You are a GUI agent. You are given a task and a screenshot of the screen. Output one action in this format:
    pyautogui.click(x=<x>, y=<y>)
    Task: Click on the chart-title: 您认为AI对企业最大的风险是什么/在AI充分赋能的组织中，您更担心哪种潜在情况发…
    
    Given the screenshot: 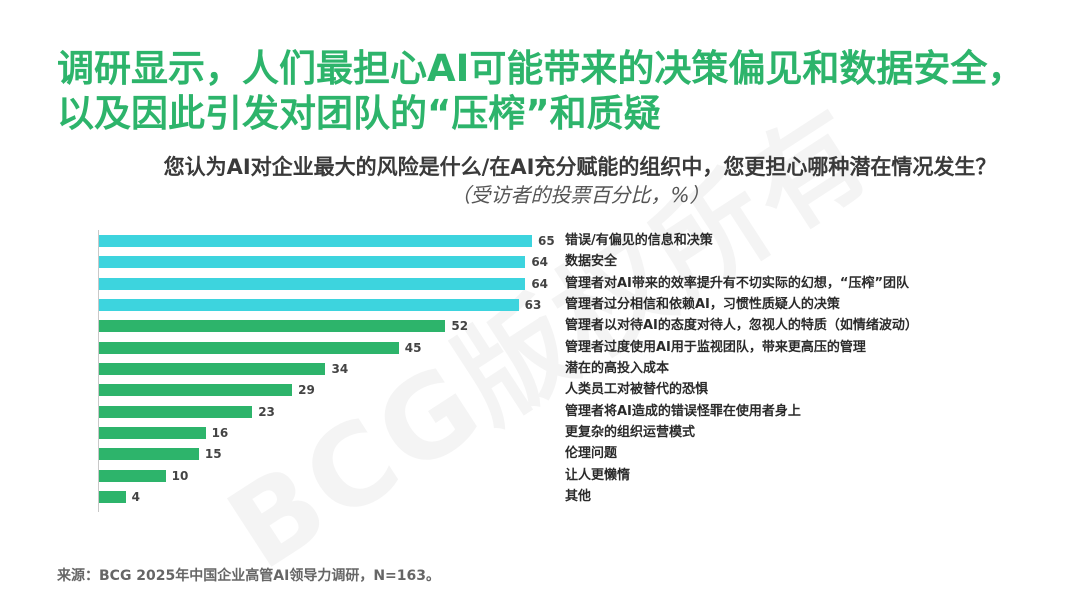 What is the action you would take?
    pyautogui.click(x=580, y=167)
    